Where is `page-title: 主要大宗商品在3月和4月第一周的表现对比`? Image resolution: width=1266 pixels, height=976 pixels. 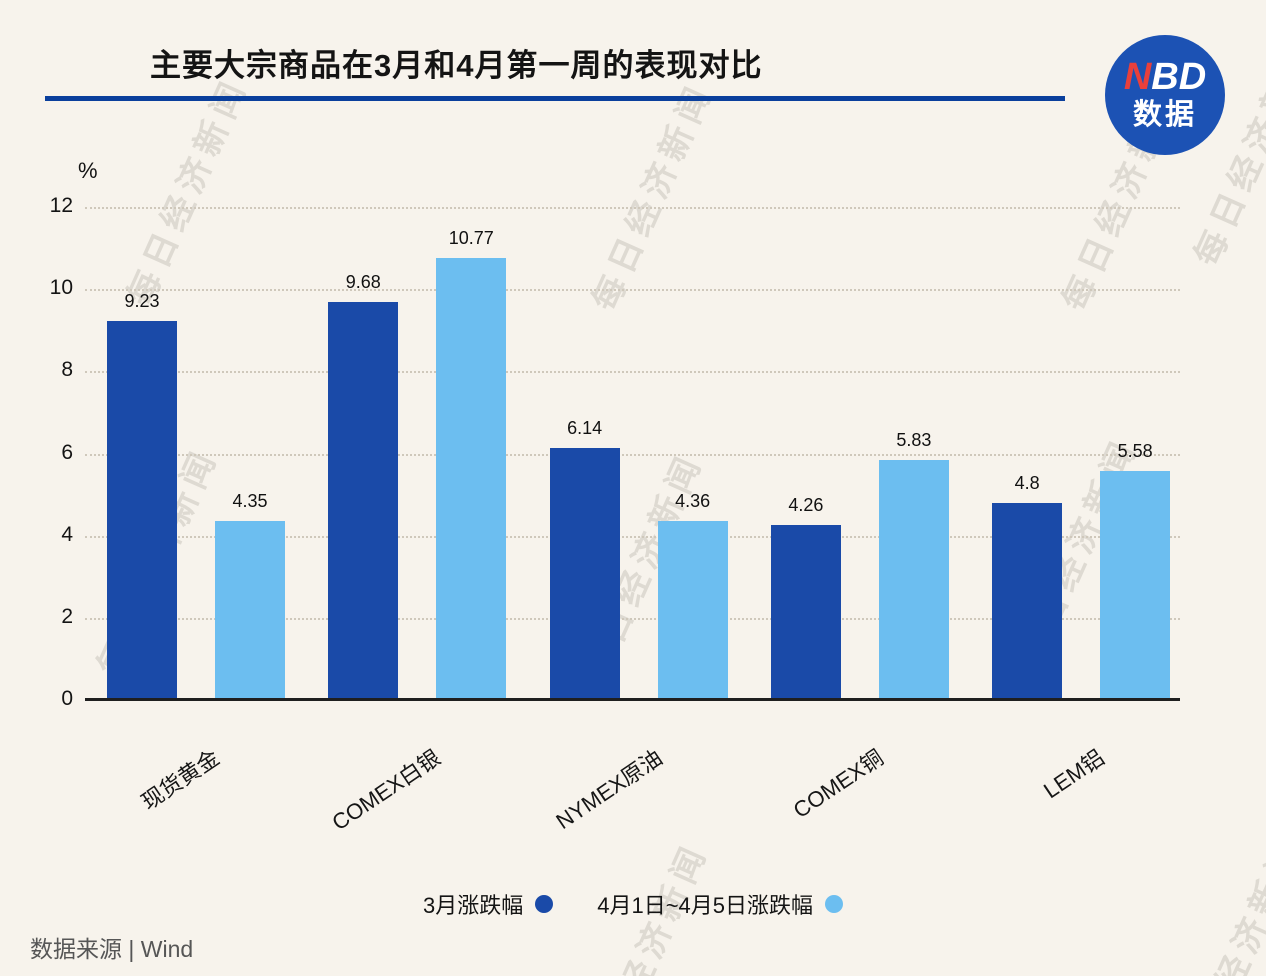 page-title: 主要大宗商品在3月和4月第一周的表现对比 is located at coordinates (456, 65).